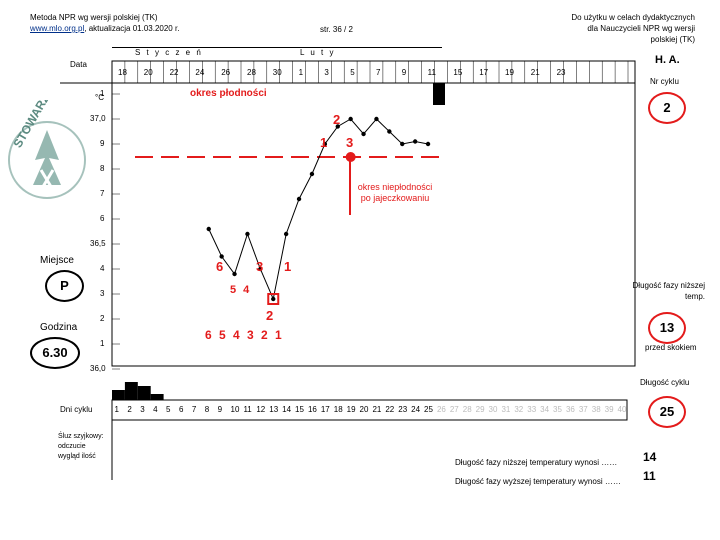 Image resolution: width=720 pixels, height=540 pixels. I want to click on mucus-label: Śluz szyjkowy: odczucie wygląd ilość, so click(81, 446).